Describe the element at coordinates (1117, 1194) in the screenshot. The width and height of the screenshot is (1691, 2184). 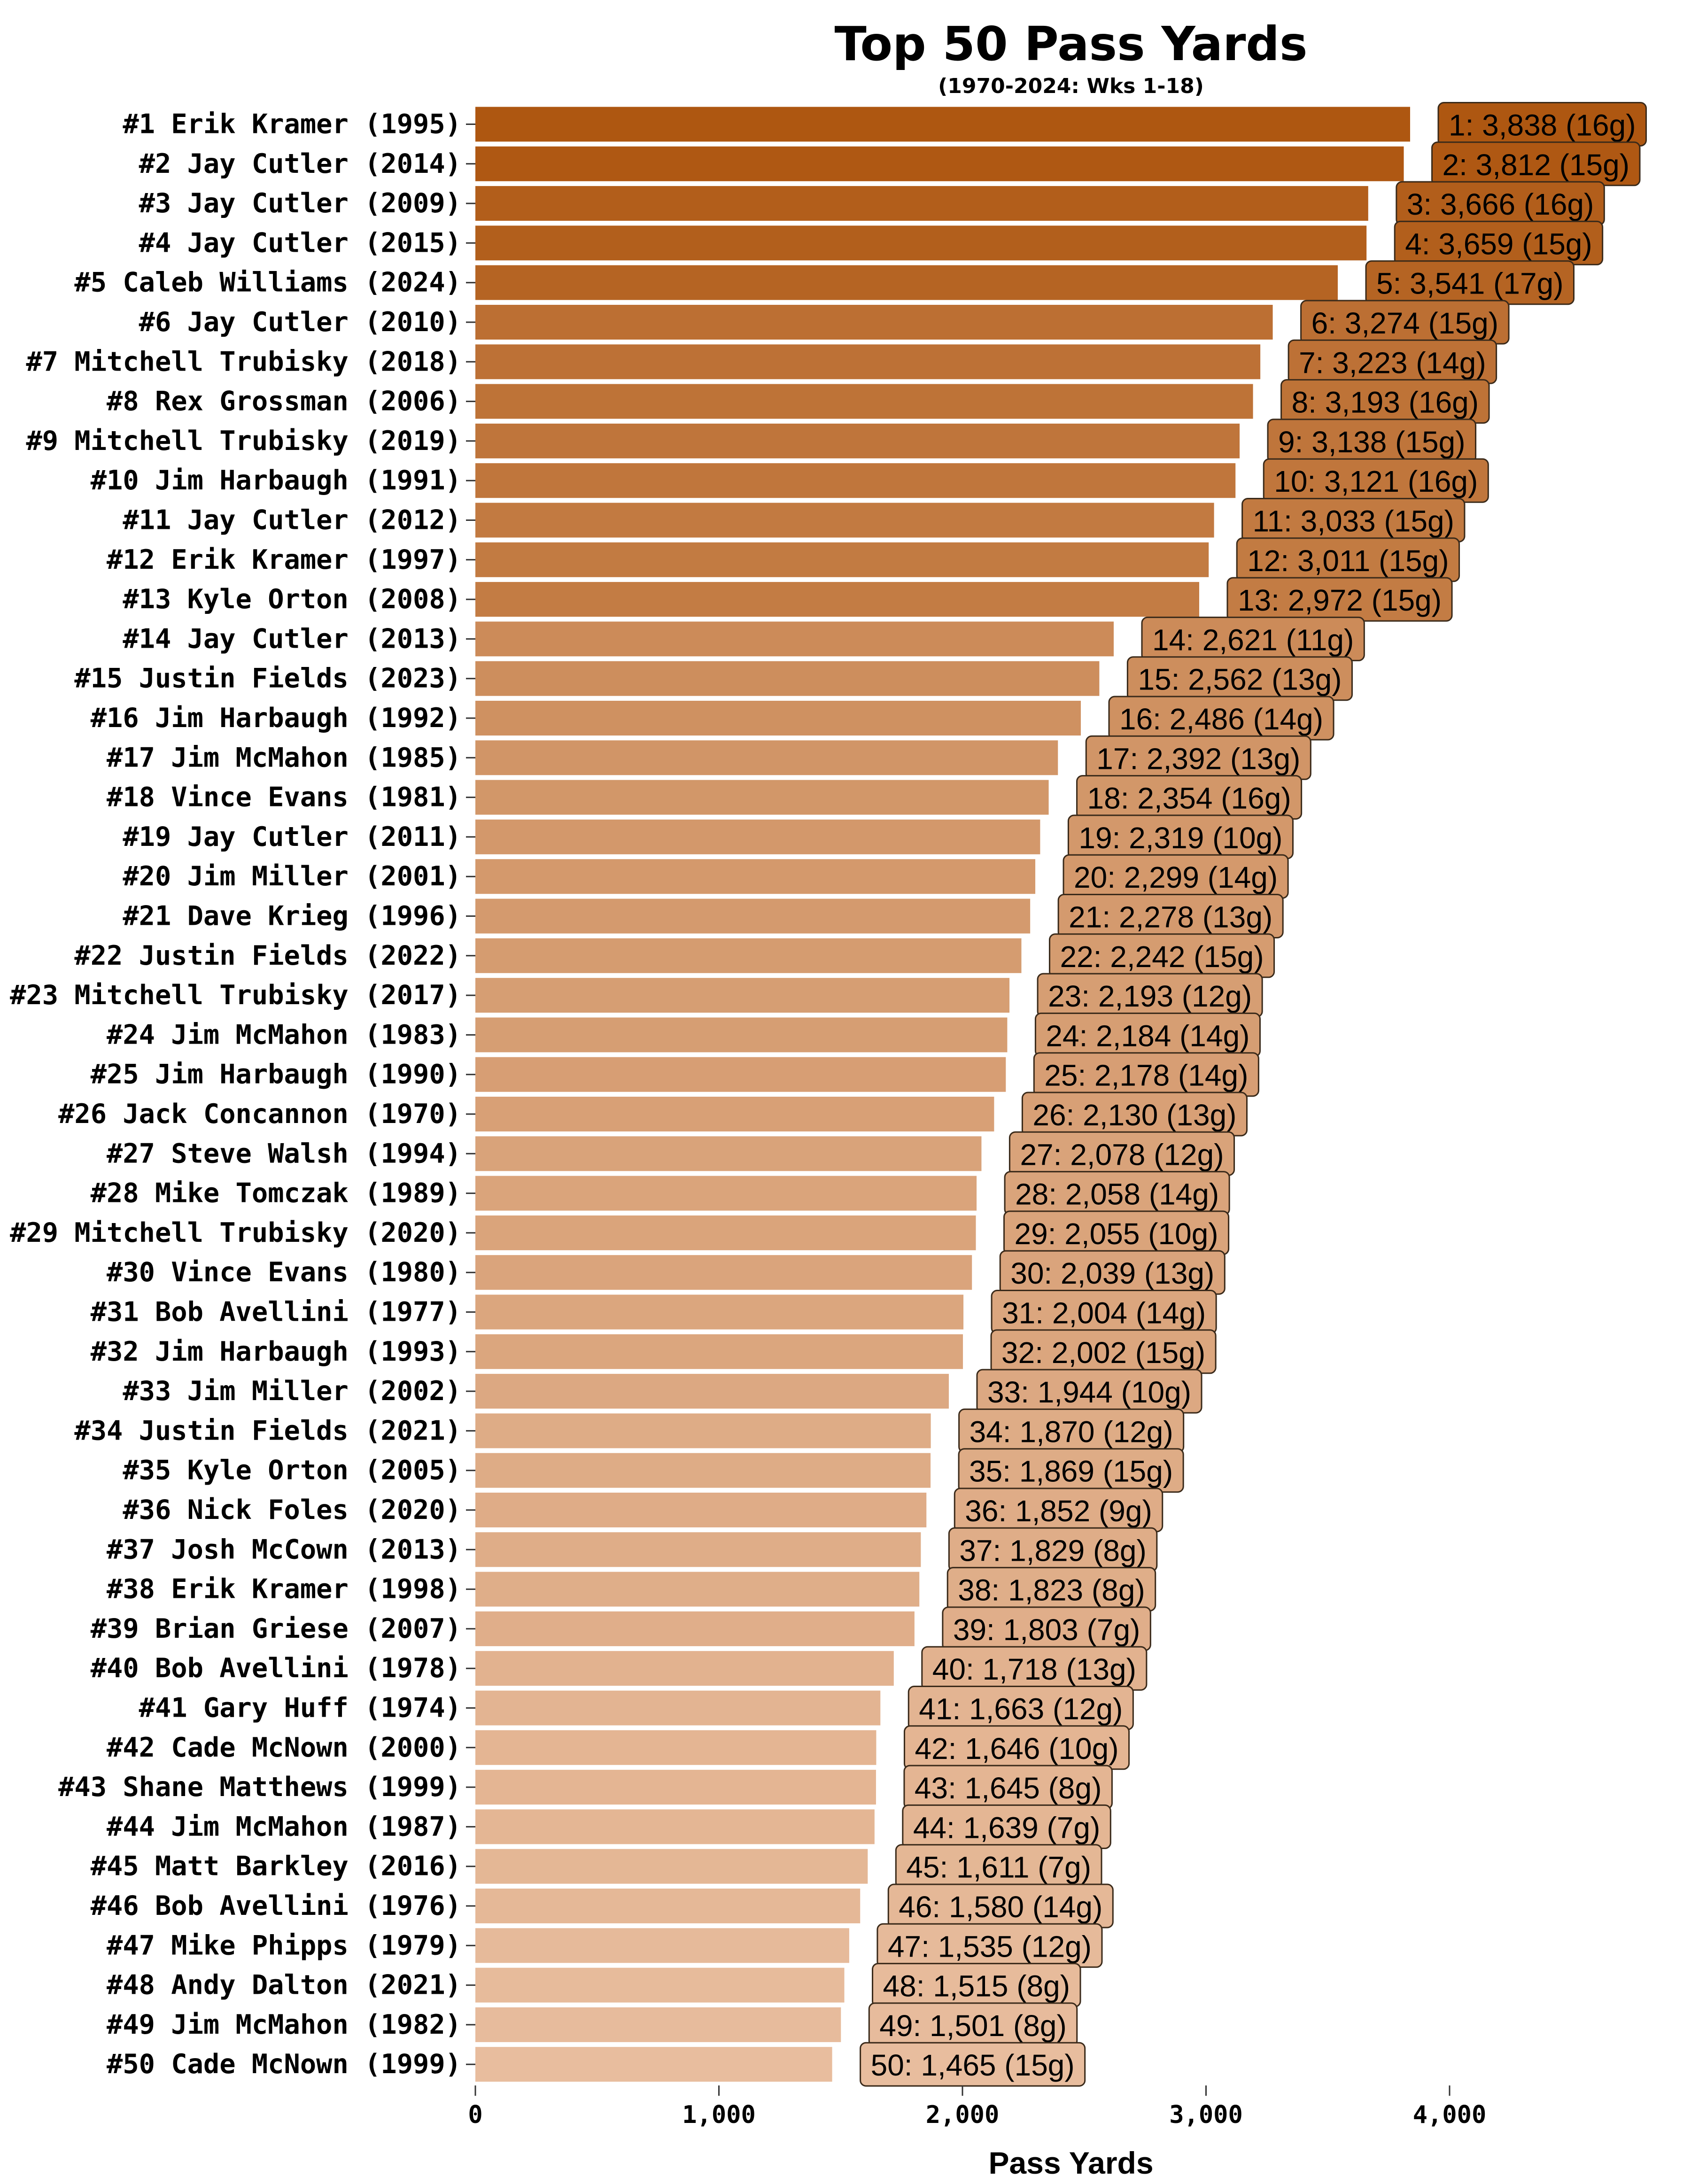
I see `data-label-text: 28: 2,058 (14g)` at that location.